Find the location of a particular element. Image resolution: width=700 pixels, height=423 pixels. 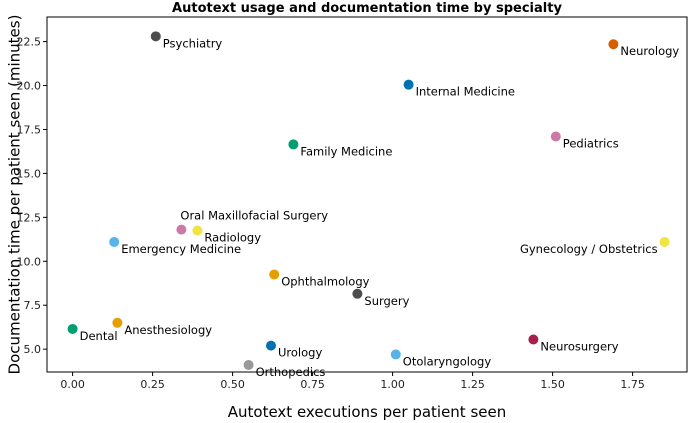

point-orthopedics is located at coordinates (248, 364).